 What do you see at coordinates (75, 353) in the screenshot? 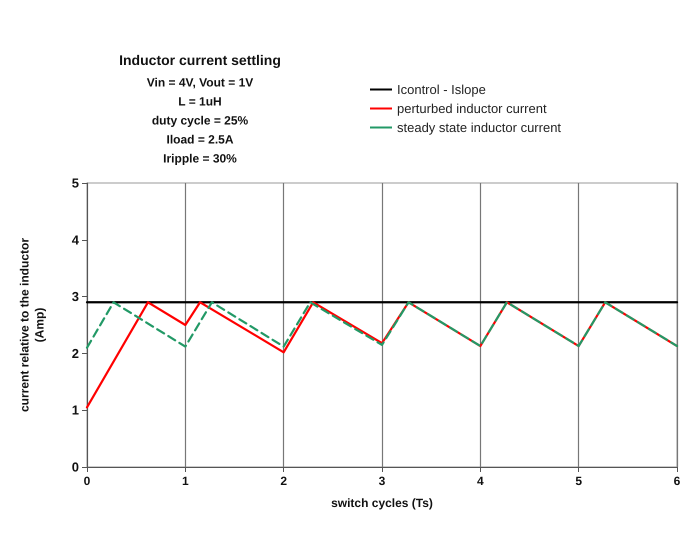
I see `y-tick-label: 2` at bounding box center [75, 353].